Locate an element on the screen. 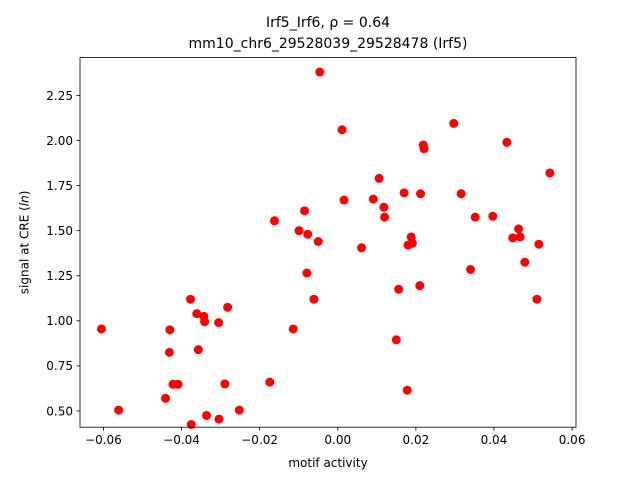 This screenshot has height=480, width=640. x-tick-label: 0.06 is located at coordinates (572, 440).